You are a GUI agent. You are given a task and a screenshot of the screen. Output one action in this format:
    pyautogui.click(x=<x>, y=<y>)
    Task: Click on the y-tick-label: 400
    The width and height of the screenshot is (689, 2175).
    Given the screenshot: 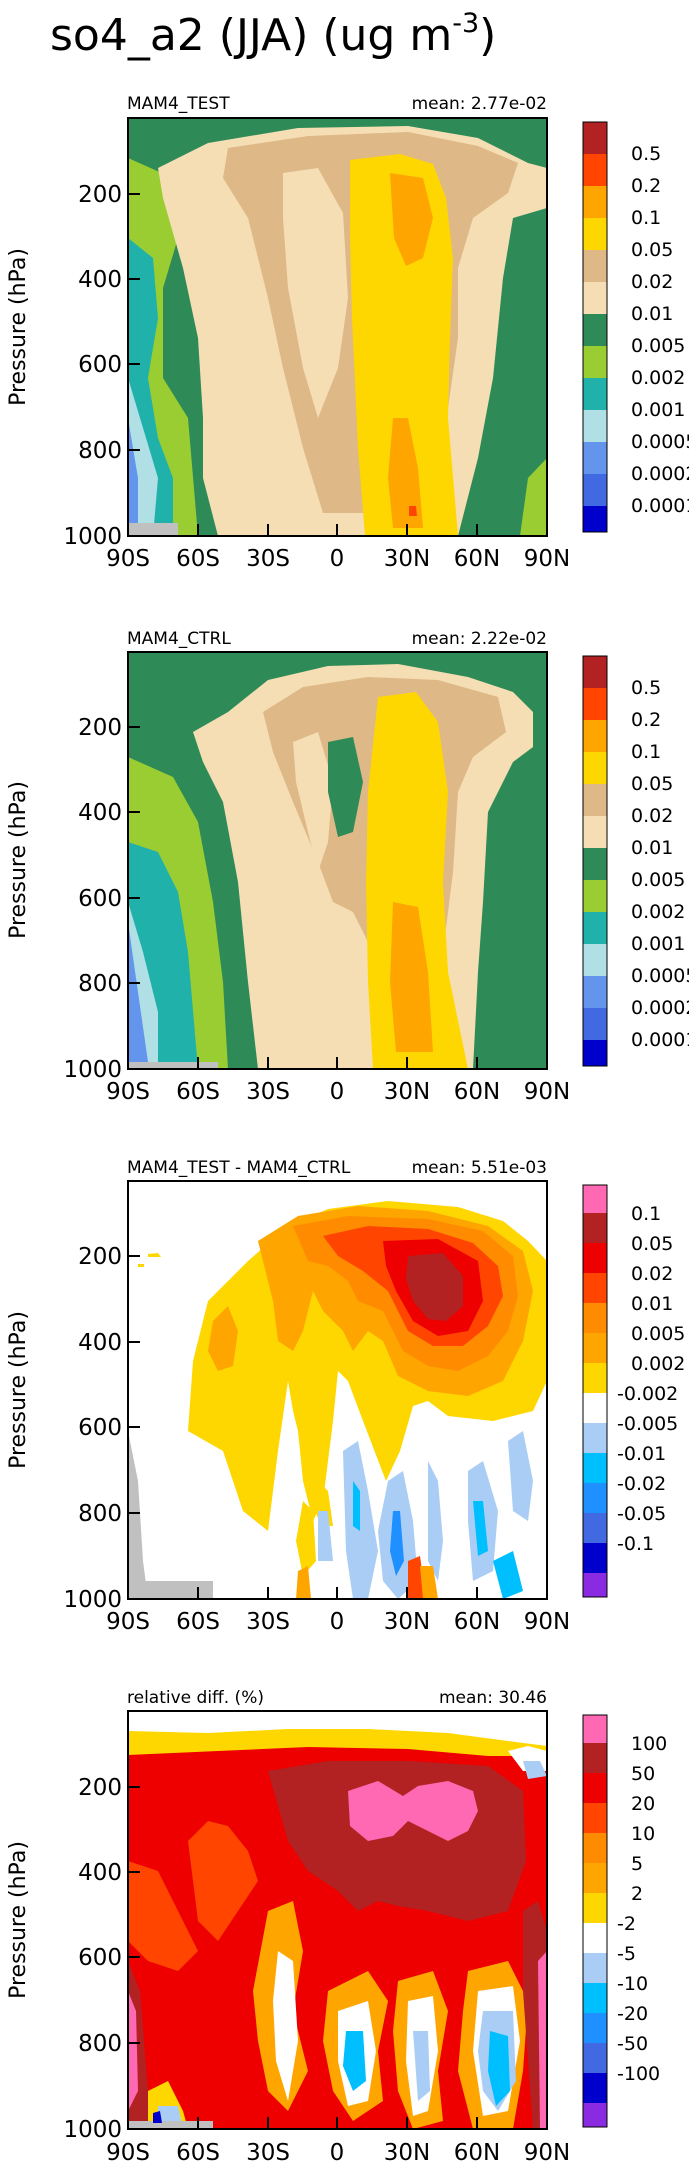 What is the action you would take?
    pyautogui.click(x=100, y=813)
    